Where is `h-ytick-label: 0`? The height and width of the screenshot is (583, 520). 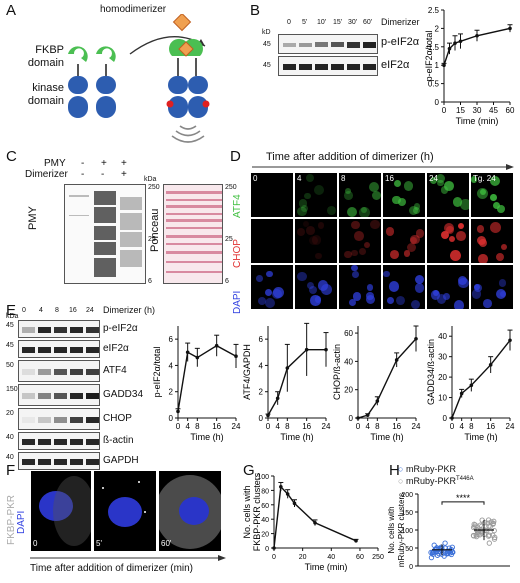
h-ytick-label: 0 is located at coordinates (411, 567).